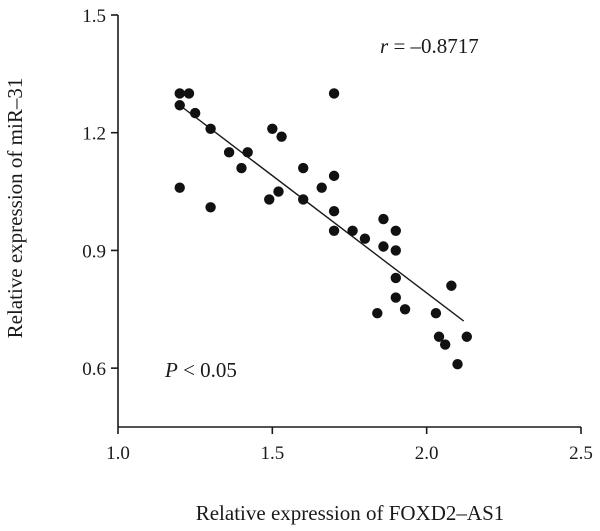  What do you see at coordinates (15, 208) in the screenshot?
I see `y-axis-title: Relative expression of miR–31` at bounding box center [15, 208].